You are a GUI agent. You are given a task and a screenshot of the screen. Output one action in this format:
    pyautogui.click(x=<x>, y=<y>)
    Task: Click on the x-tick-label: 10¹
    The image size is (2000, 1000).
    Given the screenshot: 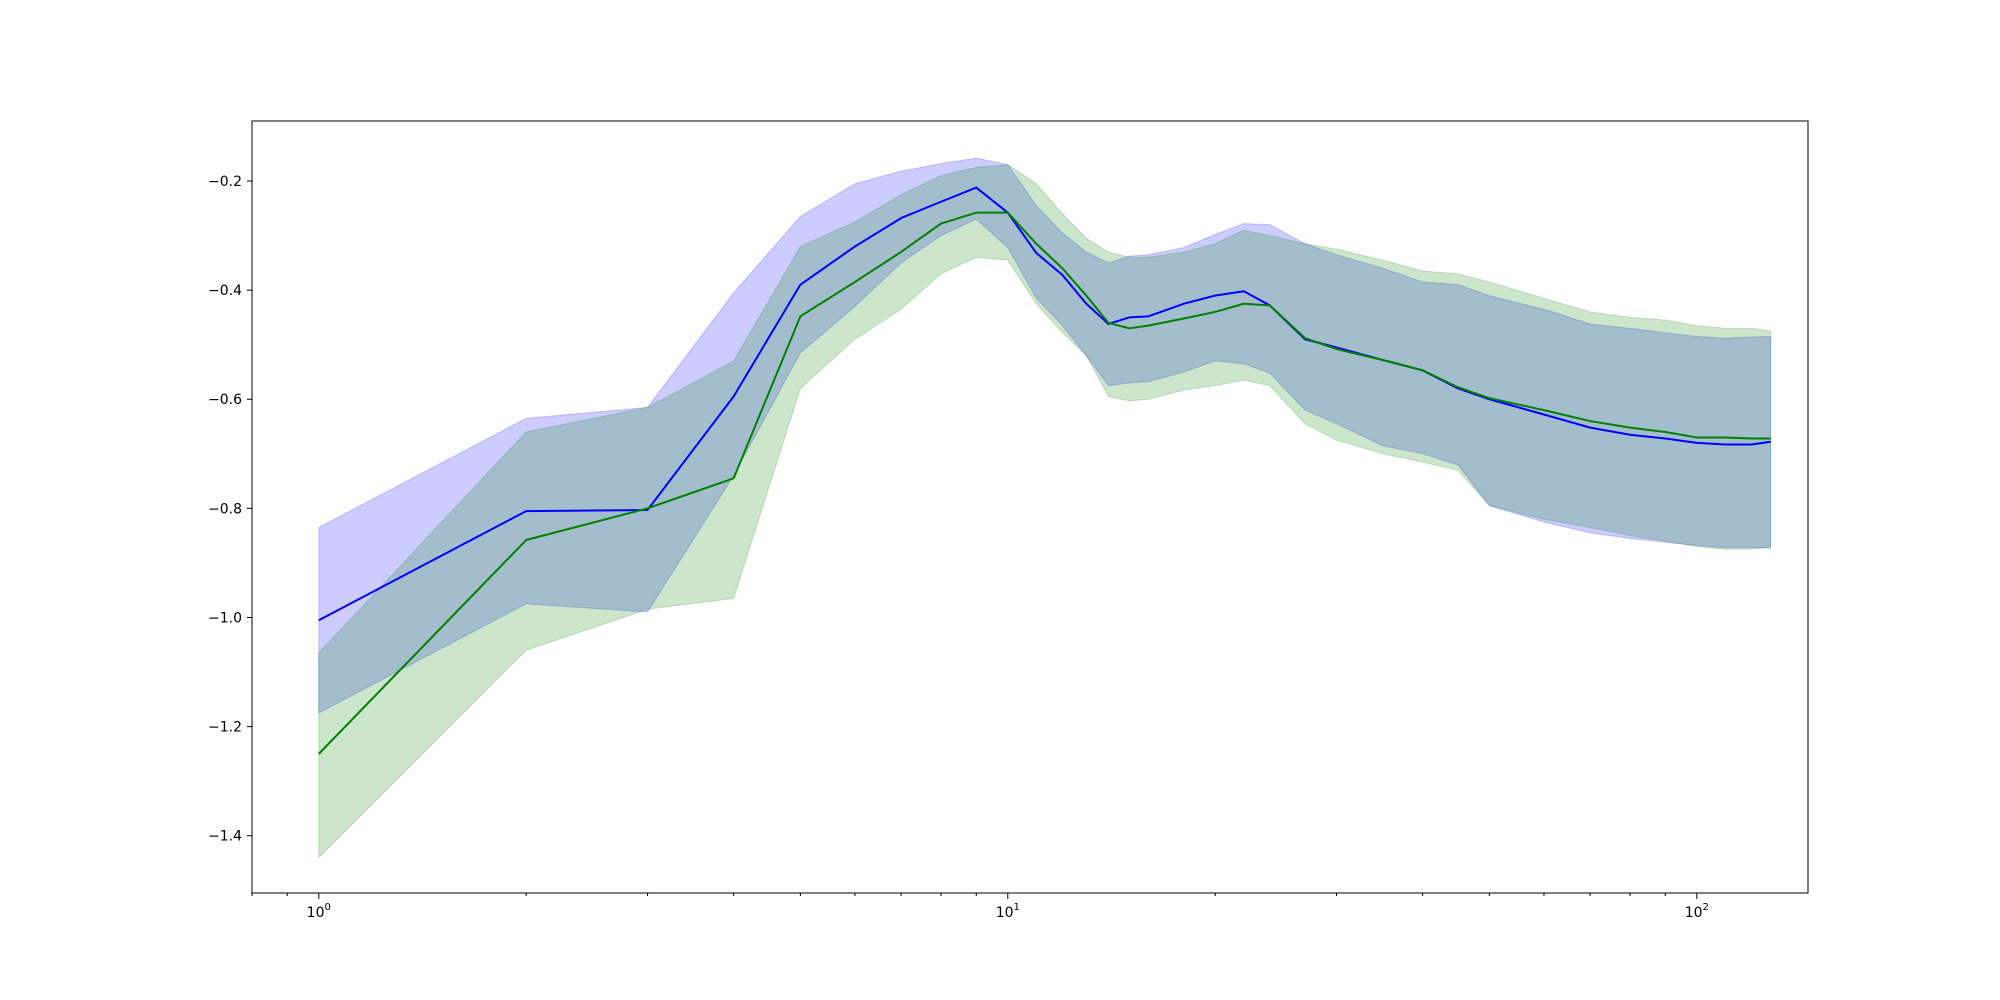 What is the action you would take?
    pyautogui.click(x=1008, y=911)
    